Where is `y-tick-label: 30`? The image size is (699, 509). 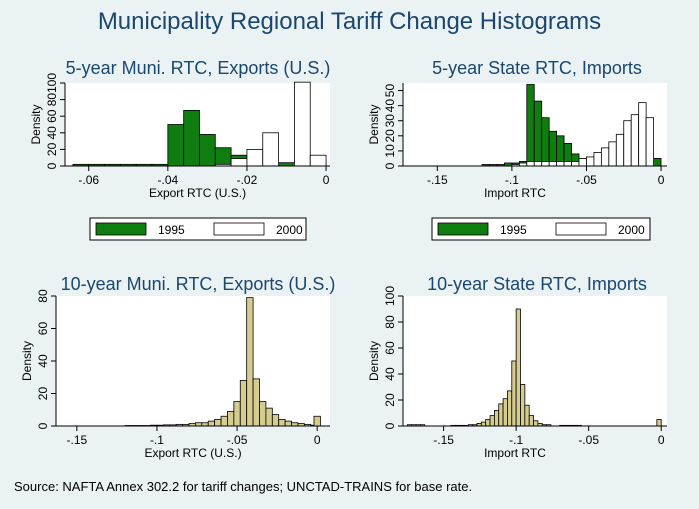
y-tick-label: 30 is located at coordinates (390, 121).